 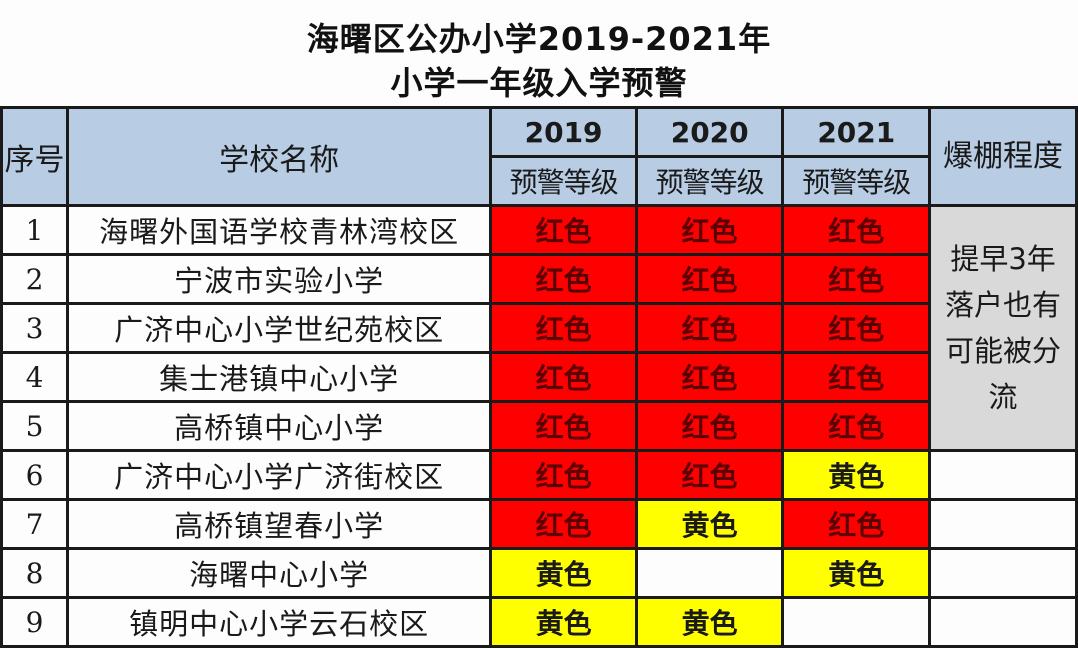 I want to click on table-row: 2 宁波市实验小学 红色 红色 红色, so click(x=538, y=279).